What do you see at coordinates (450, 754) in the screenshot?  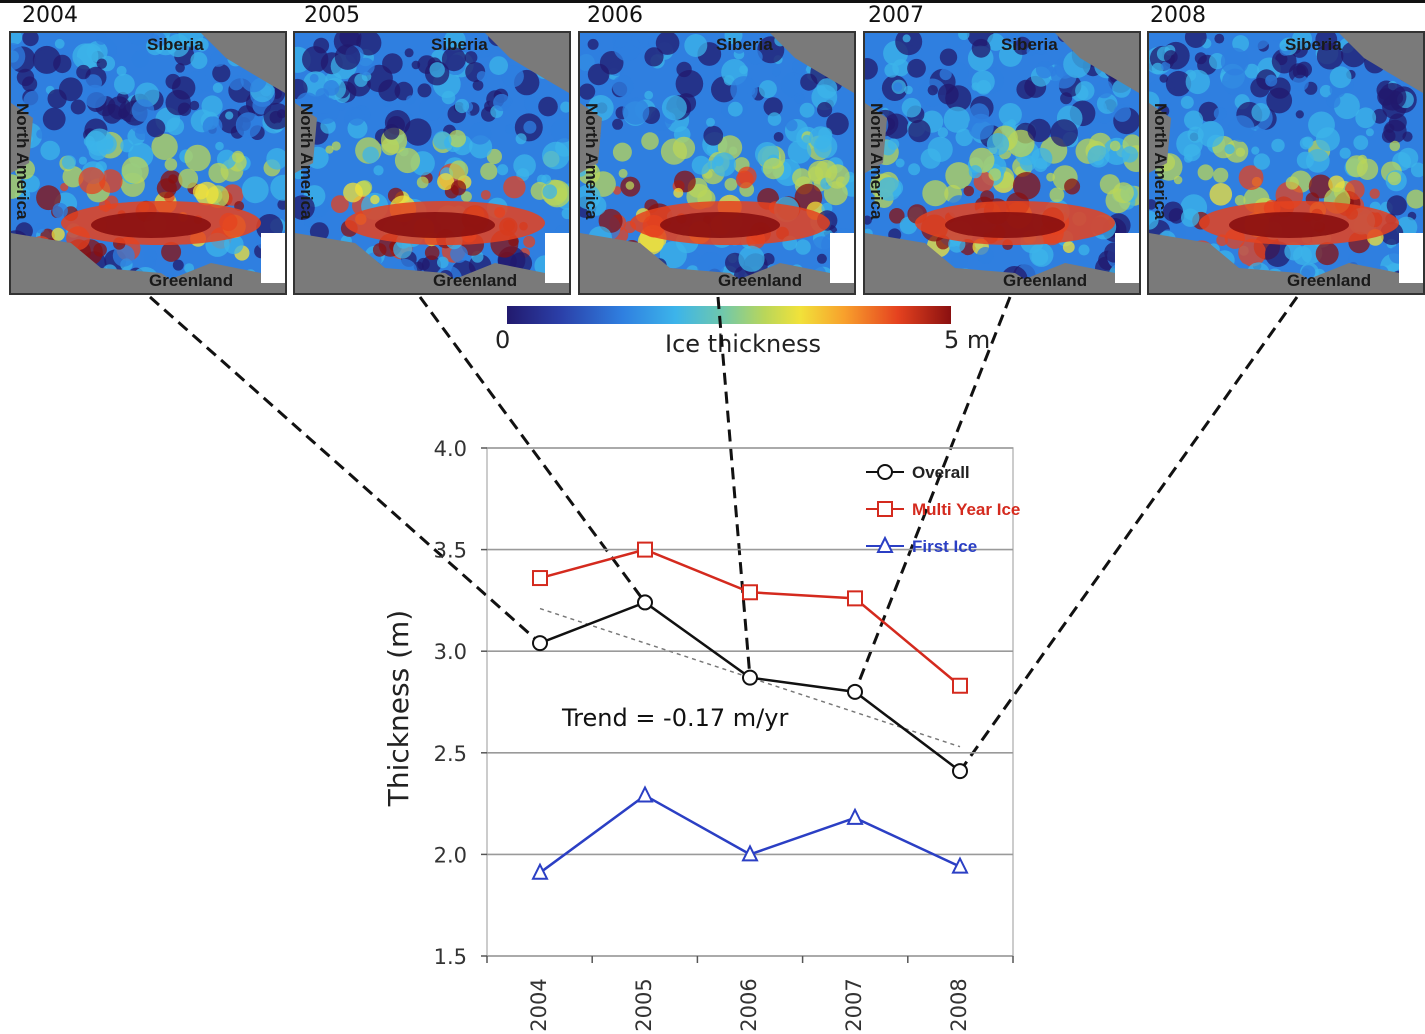 I see `y-tick-label: 2.5` at bounding box center [450, 754].